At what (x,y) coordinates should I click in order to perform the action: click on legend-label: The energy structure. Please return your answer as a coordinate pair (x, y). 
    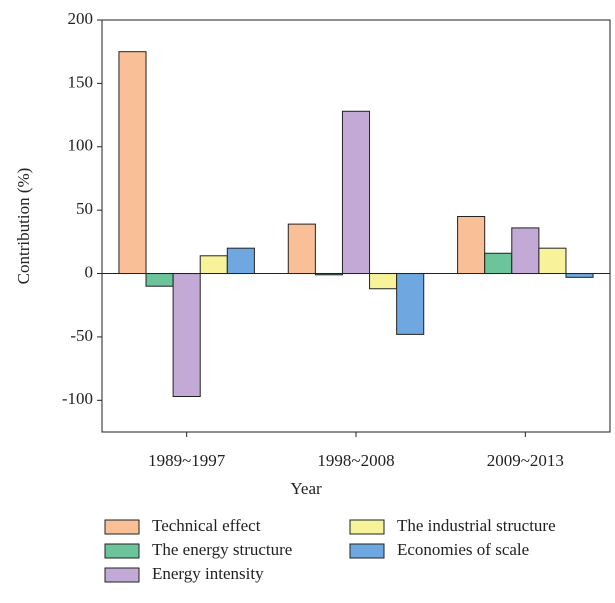
    Looking at the image, I should click on (222, 549).